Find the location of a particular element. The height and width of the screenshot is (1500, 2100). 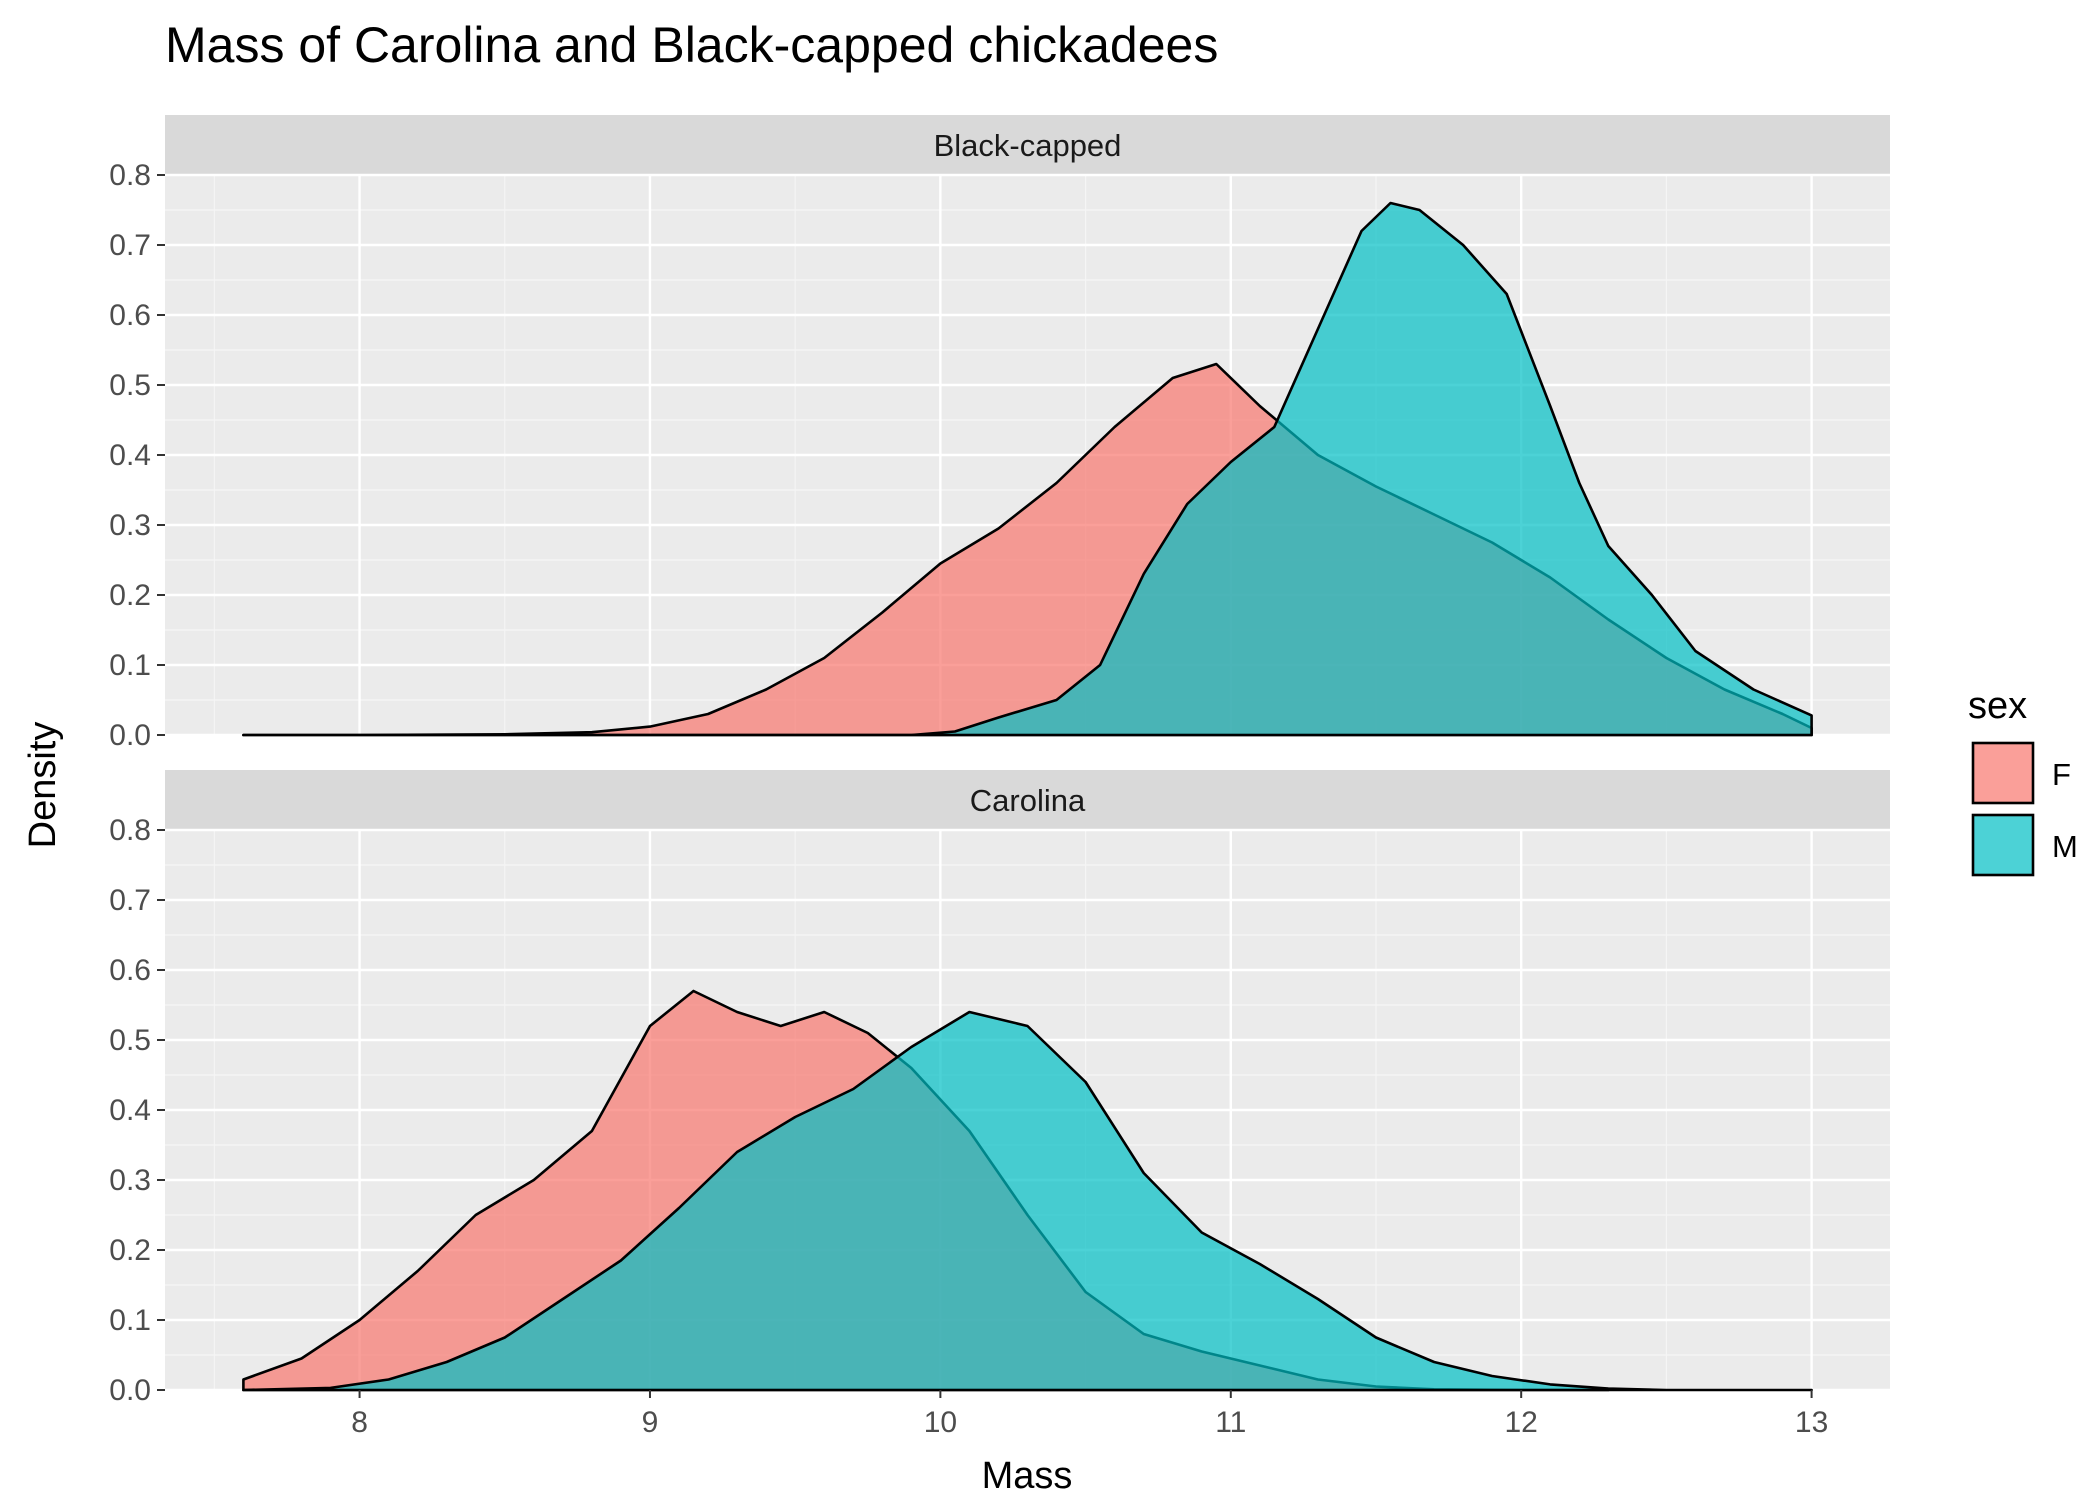

legend-key-F is located at coordinates (2003, 773).